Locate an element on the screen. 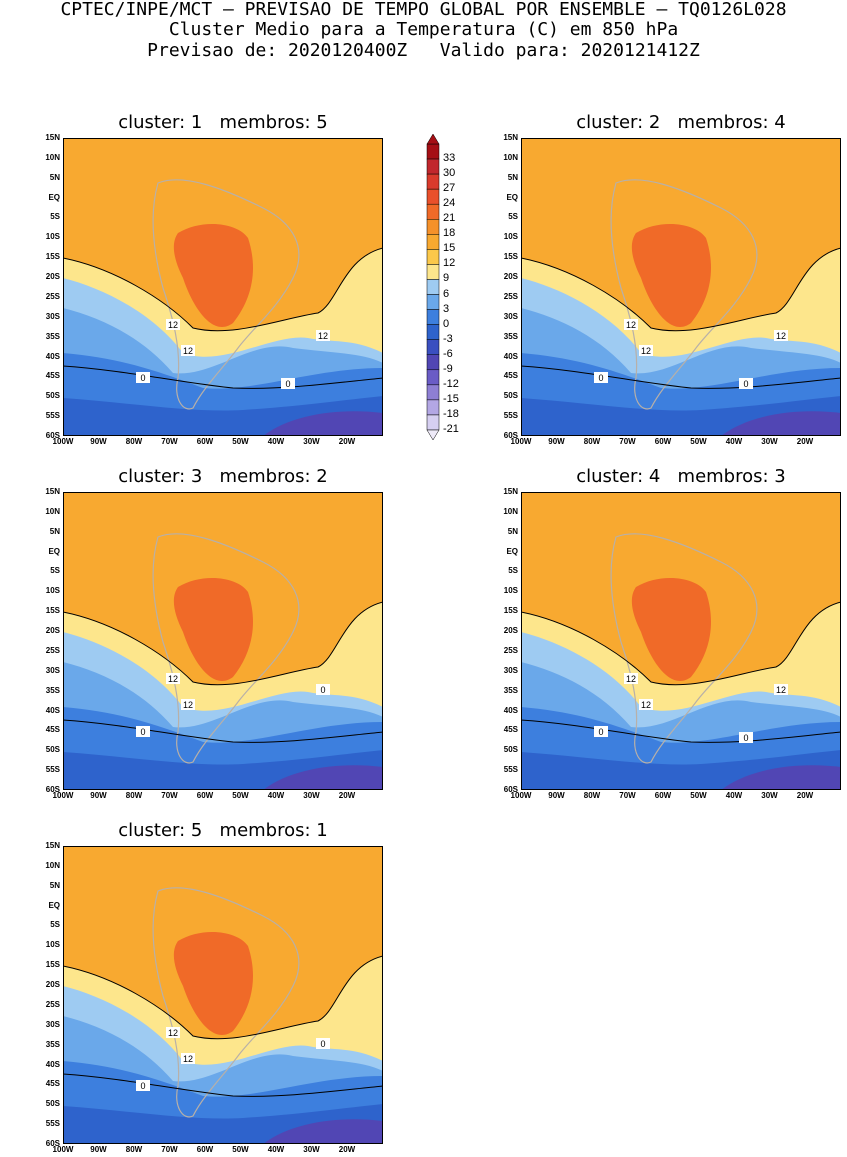  temperature-map: 12 12 0 0 is located at coordinates (223, 641).